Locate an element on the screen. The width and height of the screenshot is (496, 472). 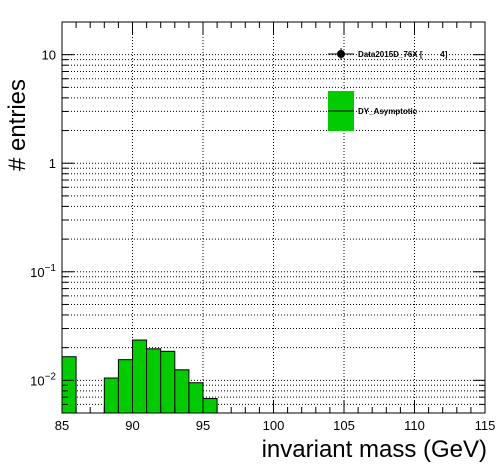
legend-entry-data: Data2015D_76X [ 4] is located at coordinates (388, 54).